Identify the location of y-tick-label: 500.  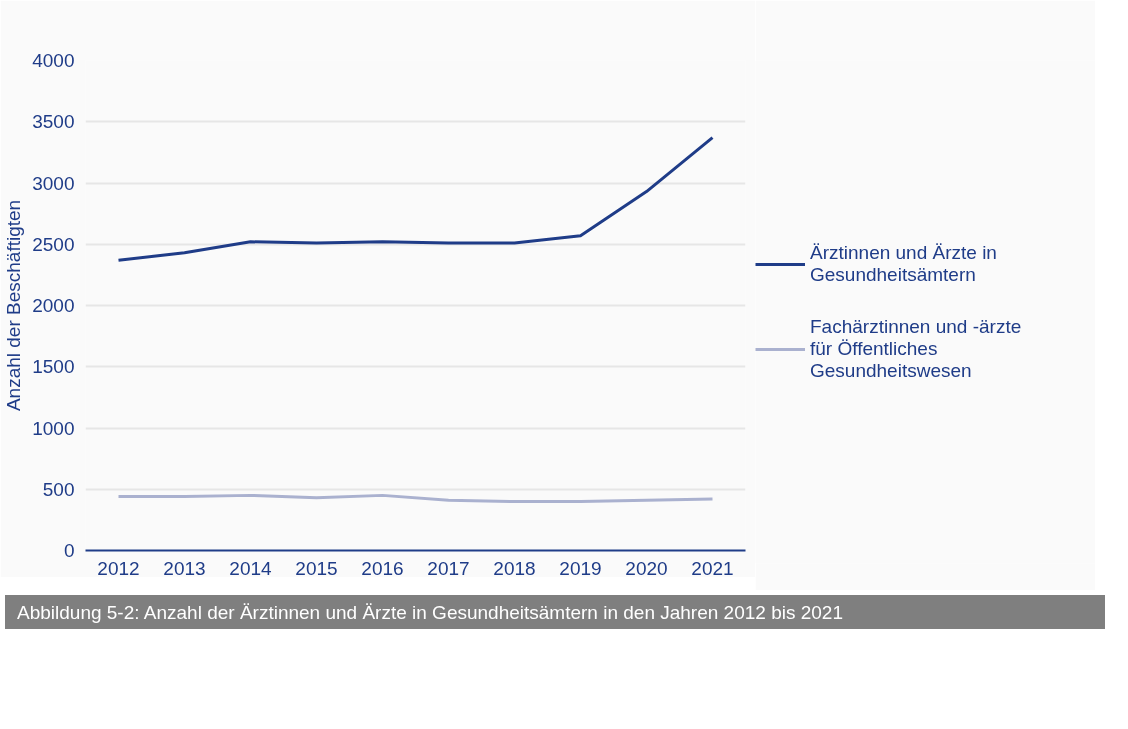
(58, 489).